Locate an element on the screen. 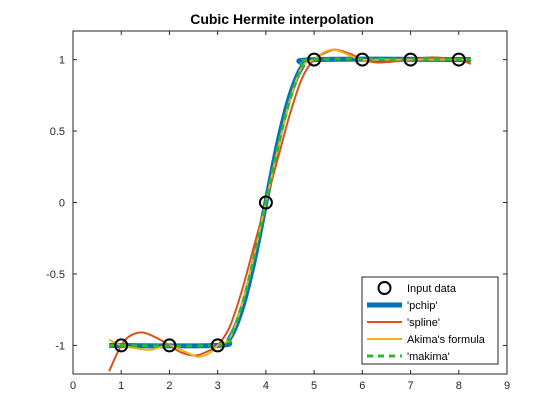  y-tick-label: 0.5 is located at coordinates (57, 132).